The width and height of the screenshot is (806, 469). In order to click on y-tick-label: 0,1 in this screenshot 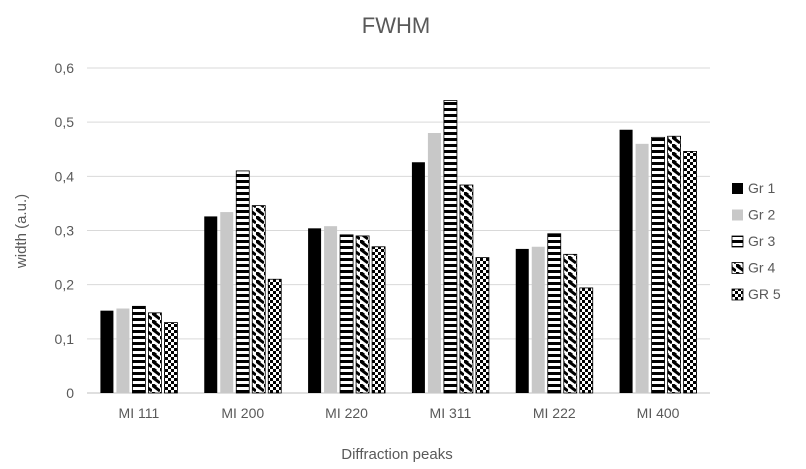, I will do `click(65, 339)`.